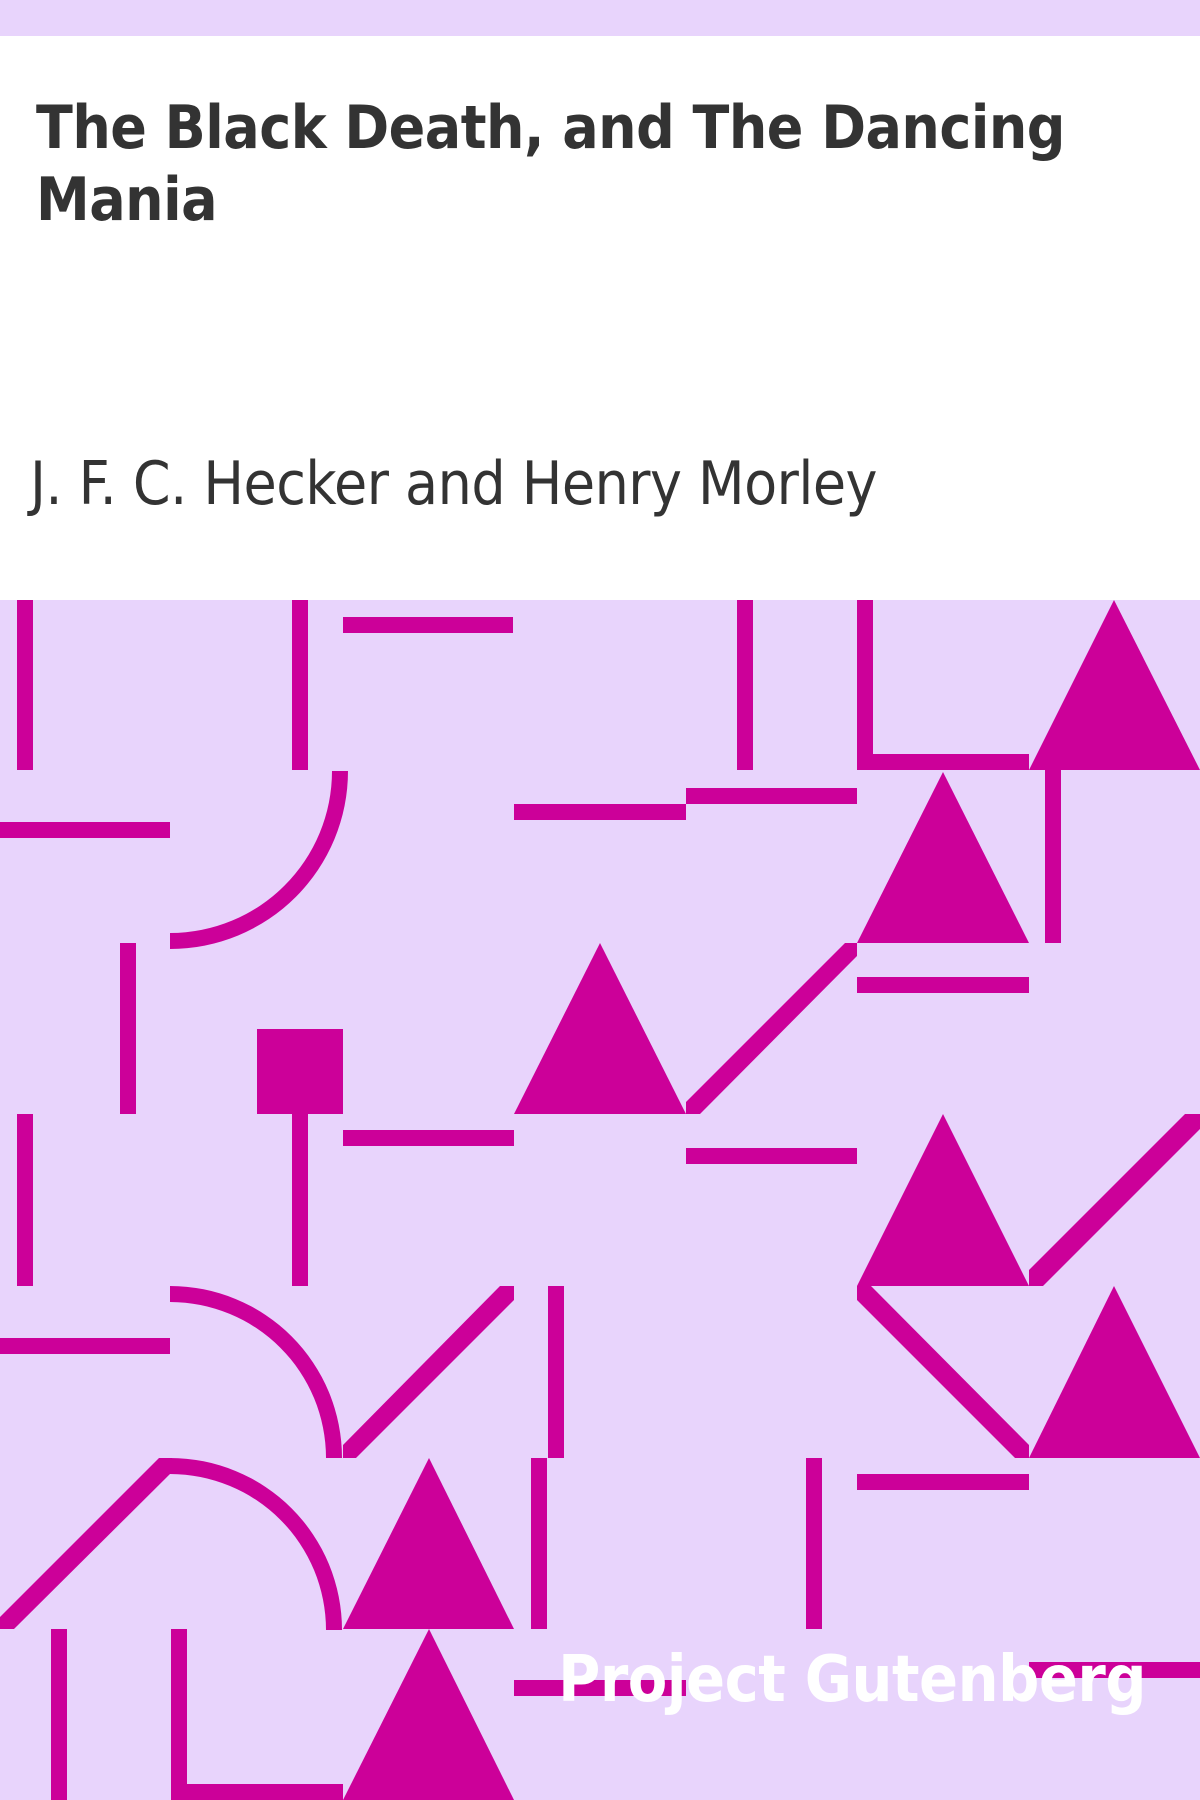  Describe the element at coordinates (550, 164) in the screenshot. I see `book-title: The Black Death, and The Dancing Mania` at that location.